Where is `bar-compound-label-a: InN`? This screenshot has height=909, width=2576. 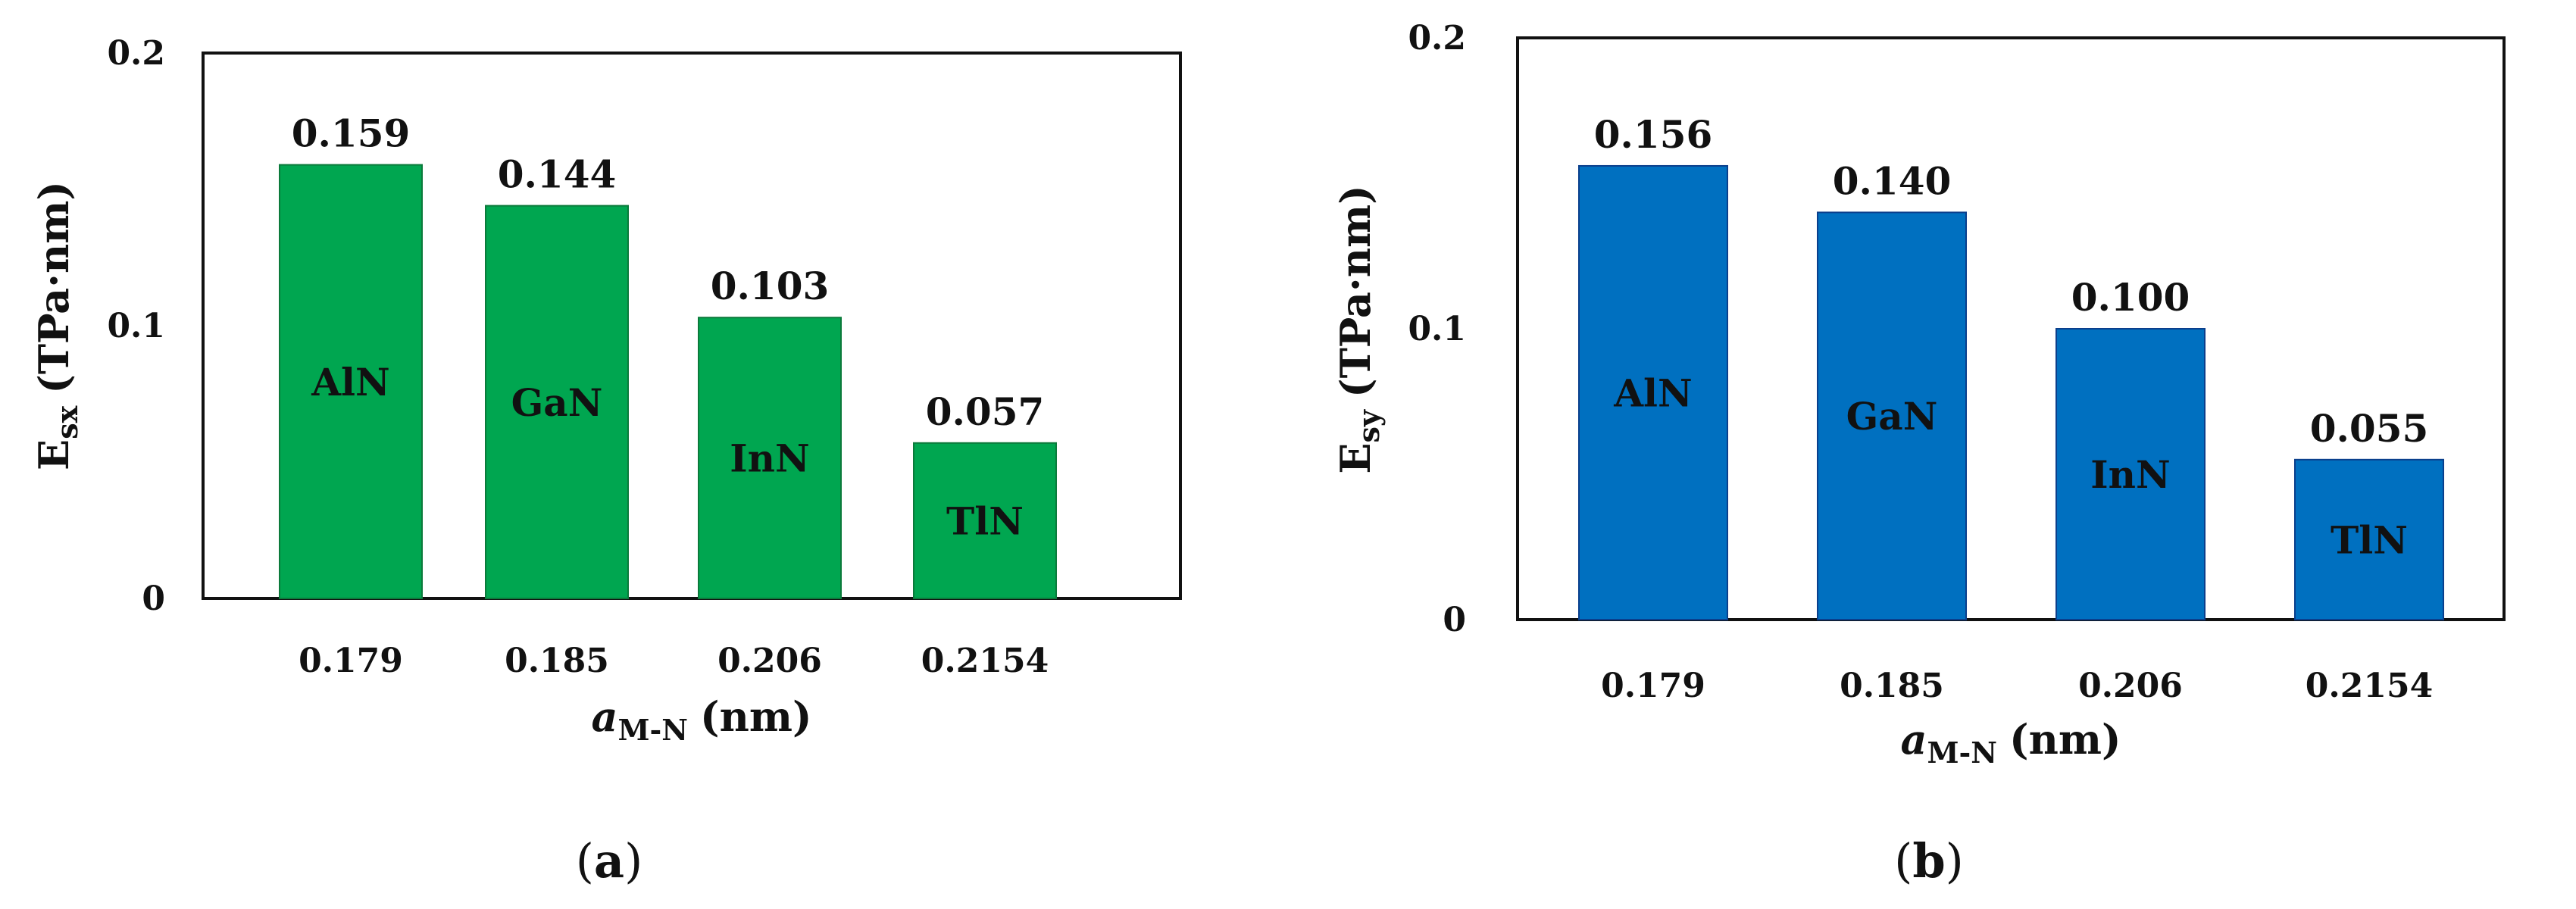 bar-compound-label-a: InN is located at coordinates (769, 458).